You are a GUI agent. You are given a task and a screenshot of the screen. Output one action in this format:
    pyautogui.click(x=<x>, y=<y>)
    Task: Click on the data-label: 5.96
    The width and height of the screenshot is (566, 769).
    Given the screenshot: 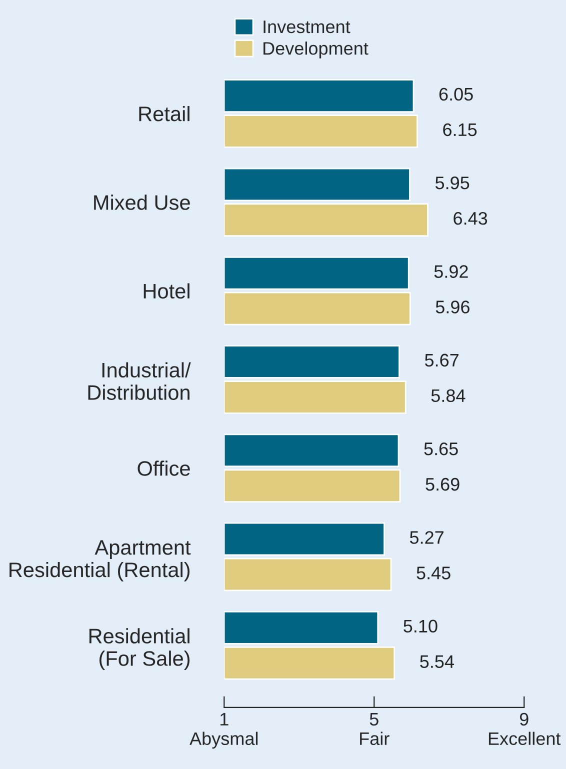 What is the action you would take?
    pyautogui.click(x=453, y=307)
    